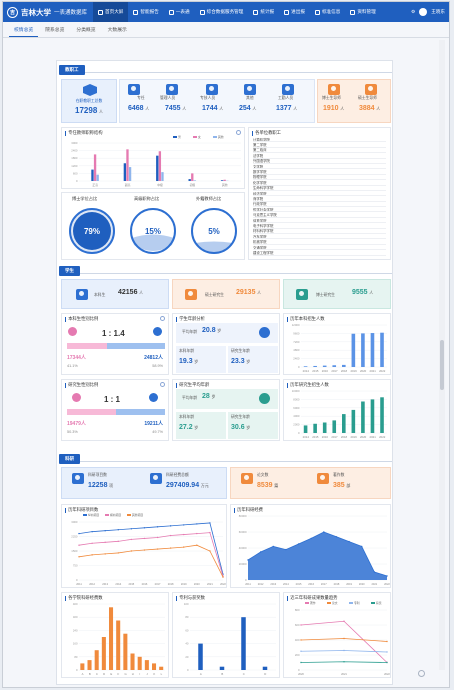 The height and width of the screenshot is (690, 454). What do you see at coordinates (319, 215) in the screenshot?
I see `department-list-item: 马克思主义学院` at bounding box center [319, 215].